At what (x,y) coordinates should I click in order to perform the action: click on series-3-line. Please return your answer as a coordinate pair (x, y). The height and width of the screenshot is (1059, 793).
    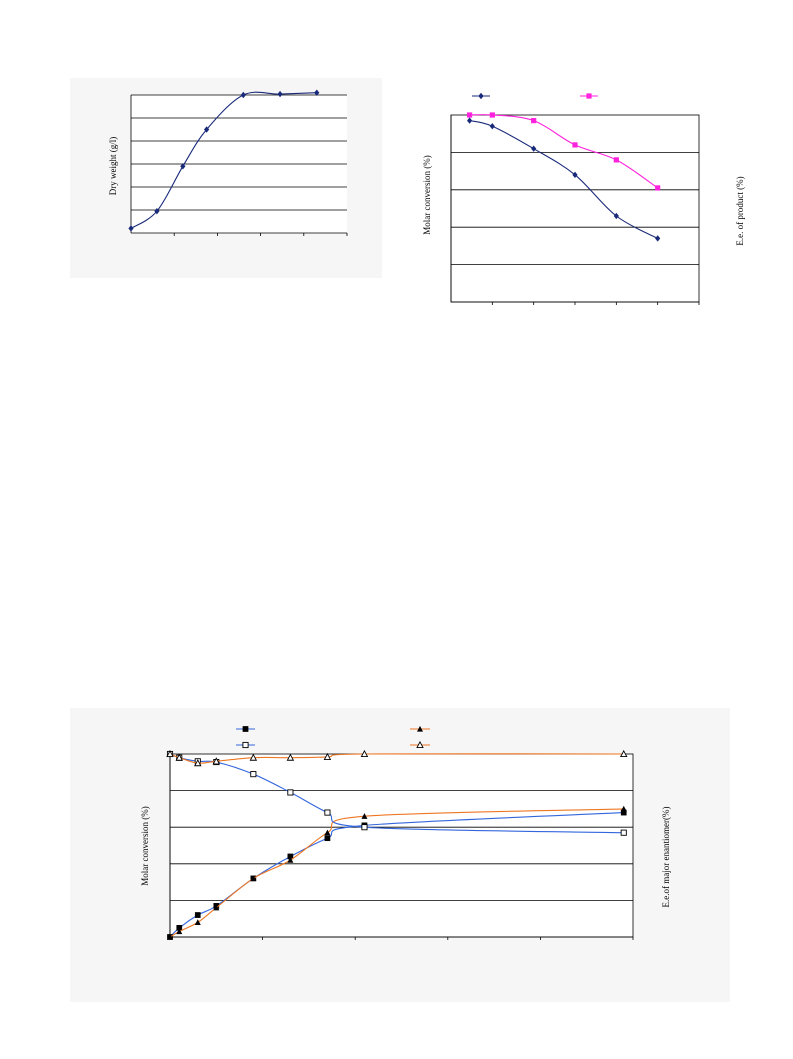
    Looking at the image, I should click on (396, 793).